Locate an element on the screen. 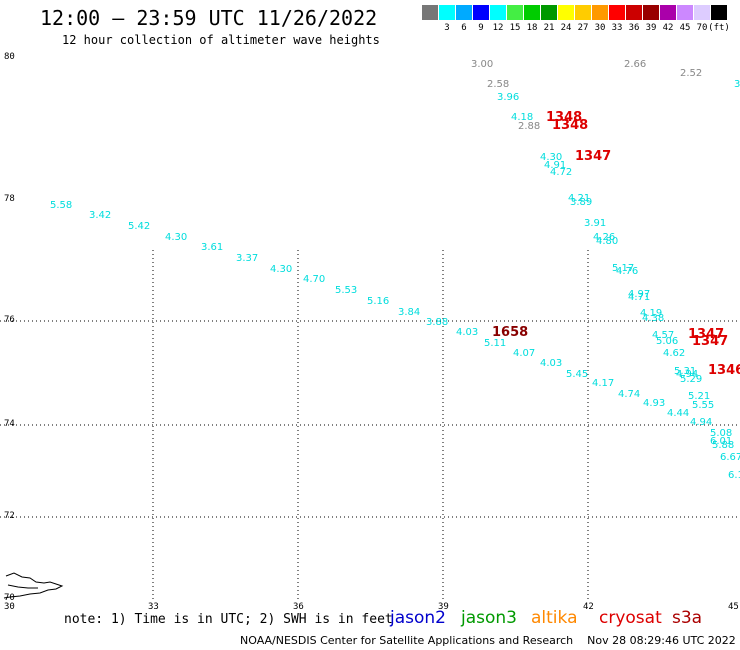 The height and width of the screenshot is (650, 740). colorbar-label: 39 is located at coordinates (651, 28).